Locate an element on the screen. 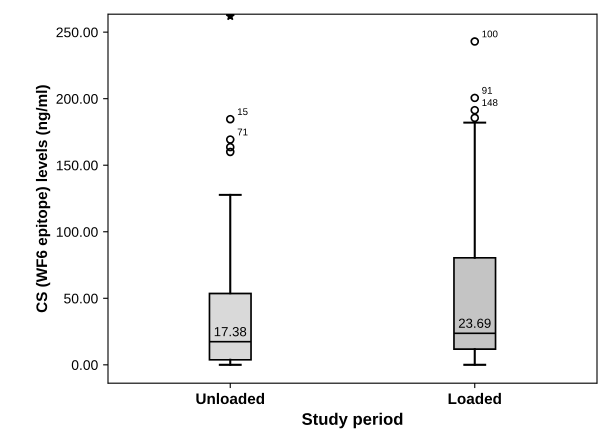  annotation: 91 is located at coordinates (487, 90).